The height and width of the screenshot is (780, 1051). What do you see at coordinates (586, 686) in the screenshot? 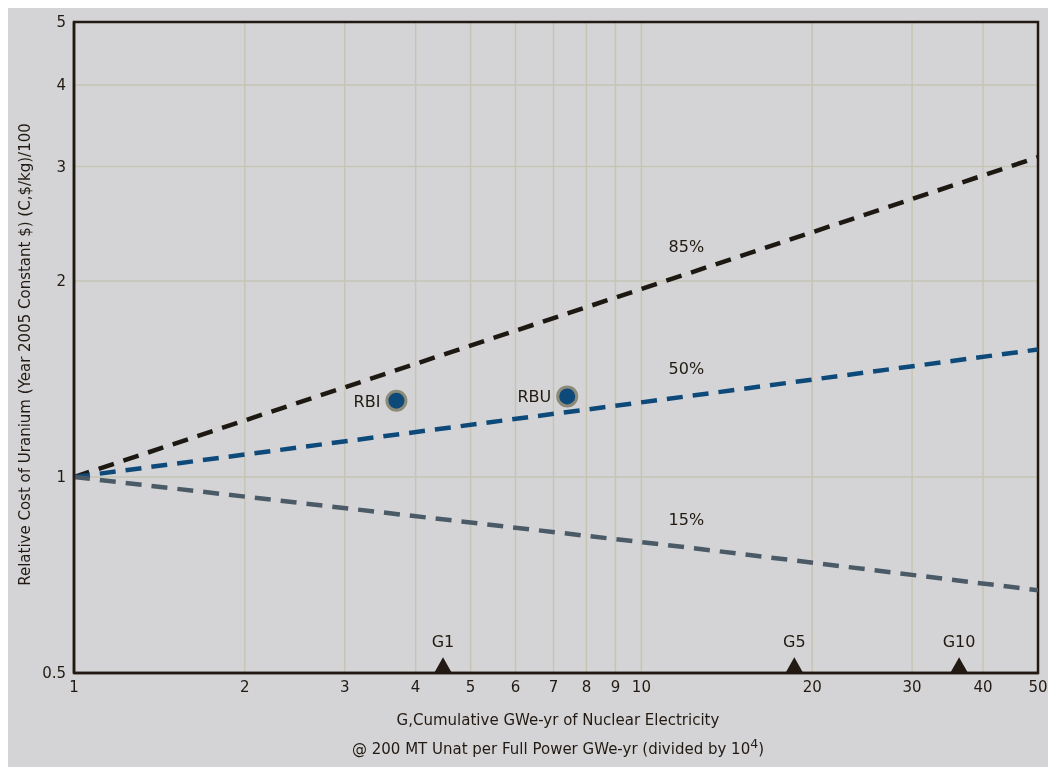
I see `x-tick-label: 8` at bounding box center [586, 686].